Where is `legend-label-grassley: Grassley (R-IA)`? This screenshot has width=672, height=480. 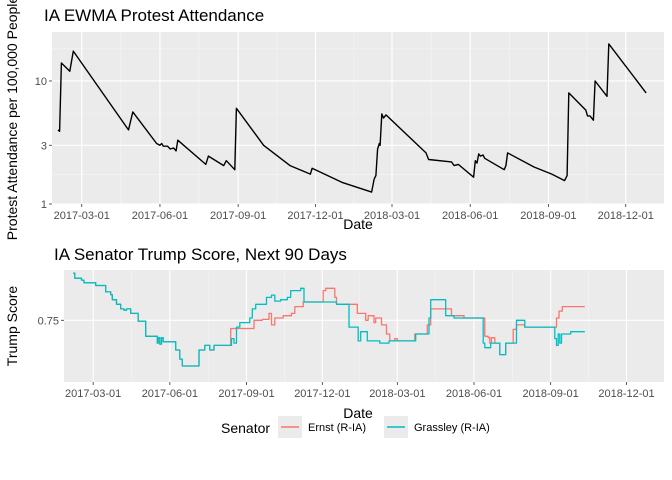 legend-label-grassley: Grassley (R-IA) is located at coordinates (452, 428).